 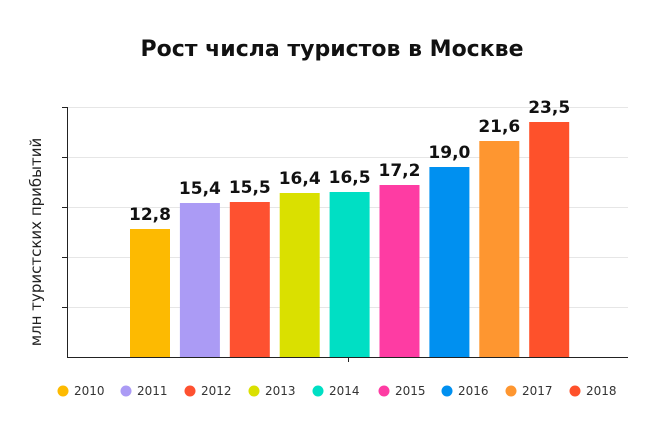 I want to click on legend-marker-2018, so click(x=575, y=391).